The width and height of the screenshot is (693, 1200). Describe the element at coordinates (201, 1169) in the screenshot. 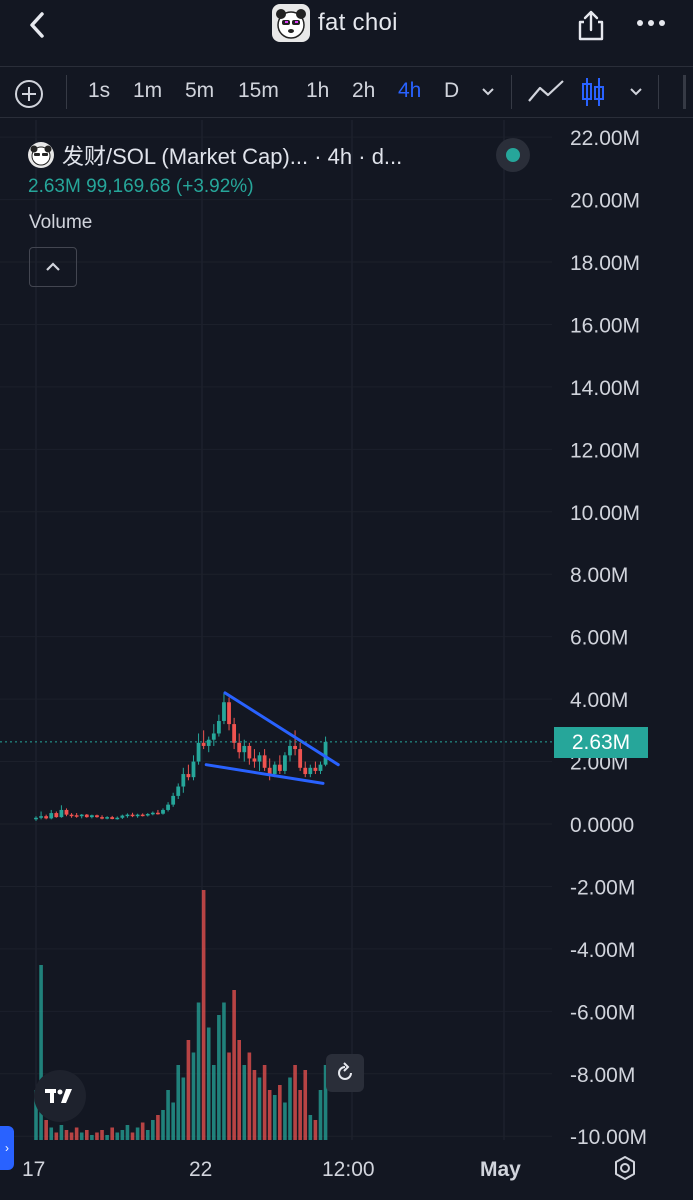

I see `time-label: 22` at that location.